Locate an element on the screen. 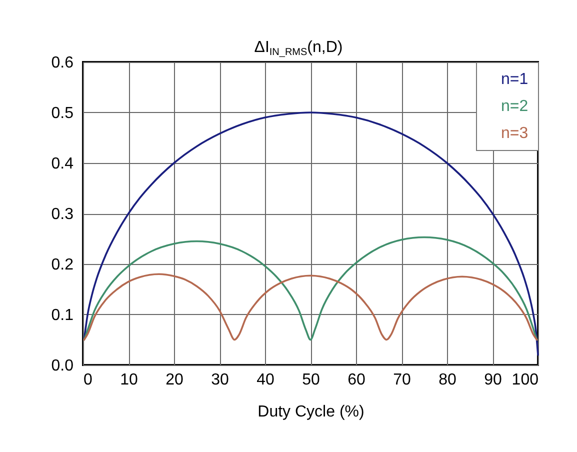 The width and height of the screenshot is (577, 452). x-tick-label: 10 is located at coordinates (129, 380).